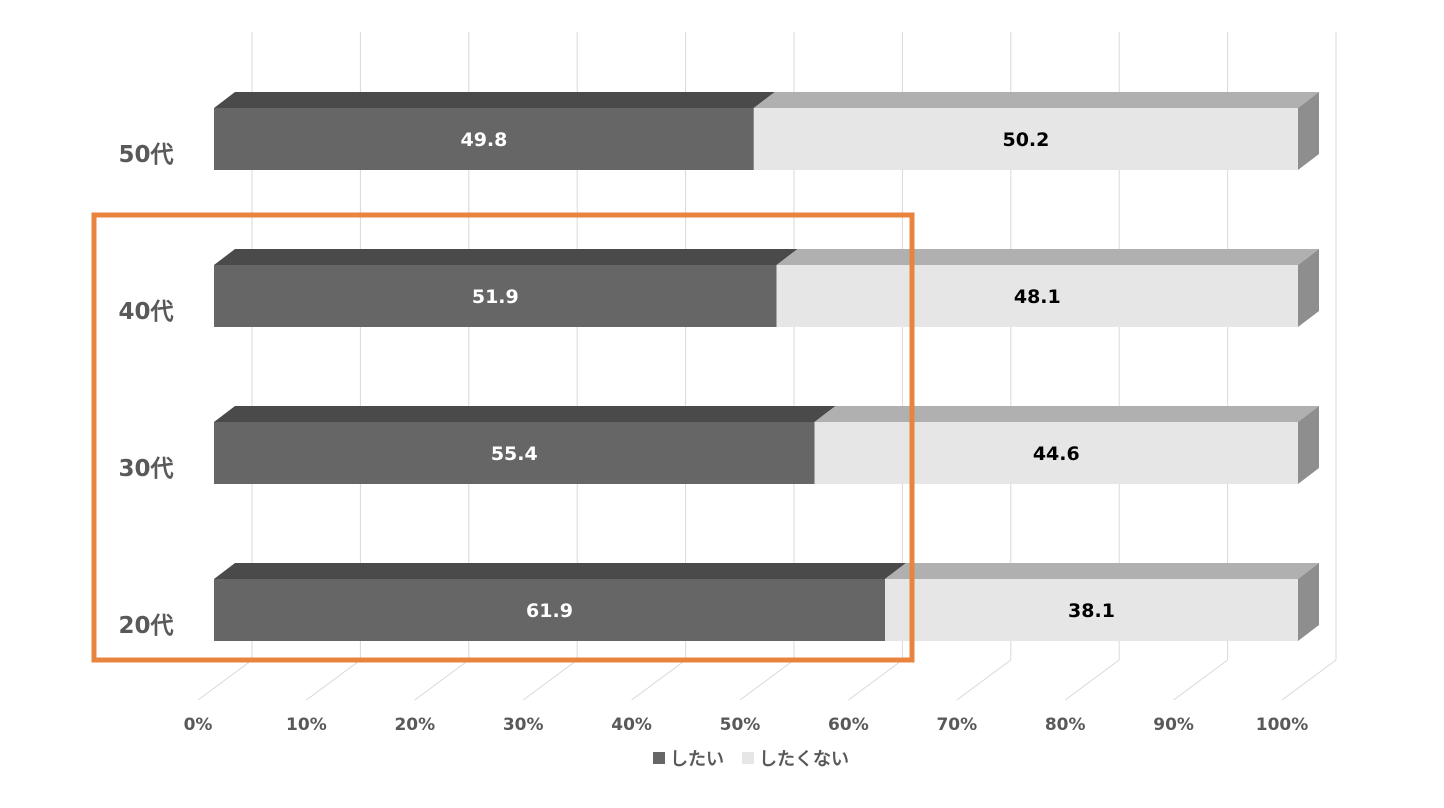 The image size is (1444, 808). I want to click on x-tick-label: 80%, so click(1065, 725).